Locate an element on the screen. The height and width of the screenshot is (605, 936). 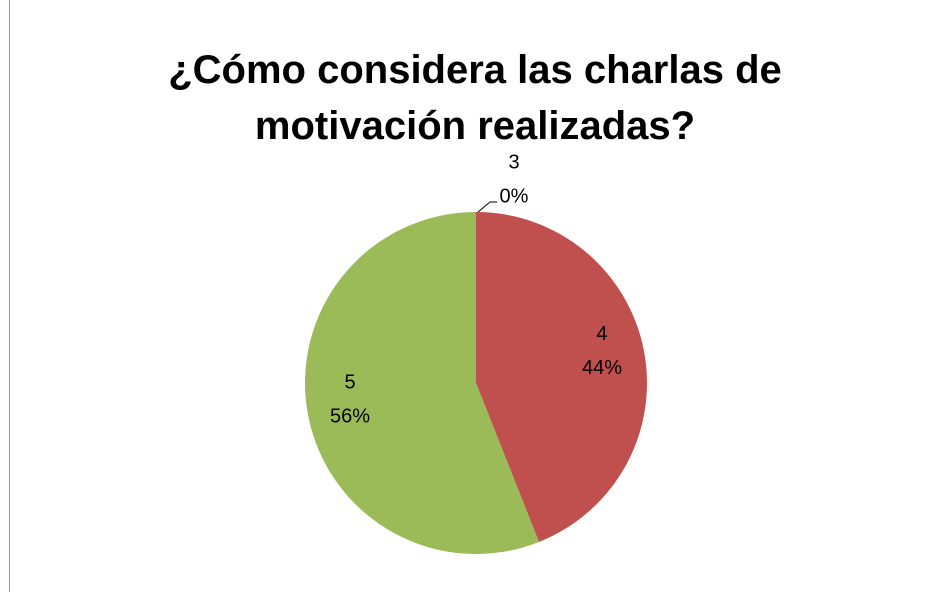
slice-category-label: 5 is located at coordinates (349, 382).